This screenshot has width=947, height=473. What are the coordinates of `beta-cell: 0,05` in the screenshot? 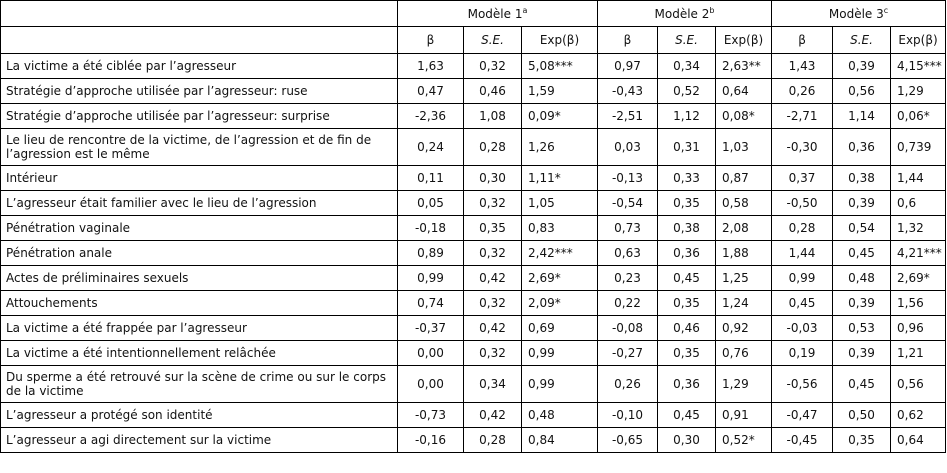 It's located at (430, 203).